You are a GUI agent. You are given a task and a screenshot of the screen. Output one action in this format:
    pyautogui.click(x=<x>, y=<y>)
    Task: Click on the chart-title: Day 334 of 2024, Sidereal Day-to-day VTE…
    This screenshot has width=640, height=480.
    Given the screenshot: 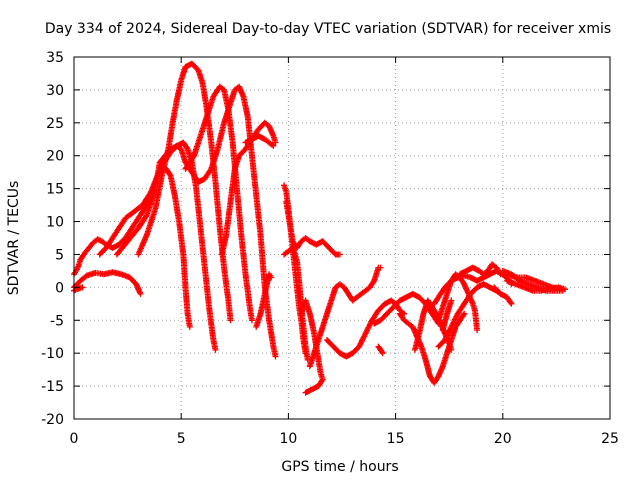 What is the action you would take?
    pyautogui.click(x=328, y=29)
    